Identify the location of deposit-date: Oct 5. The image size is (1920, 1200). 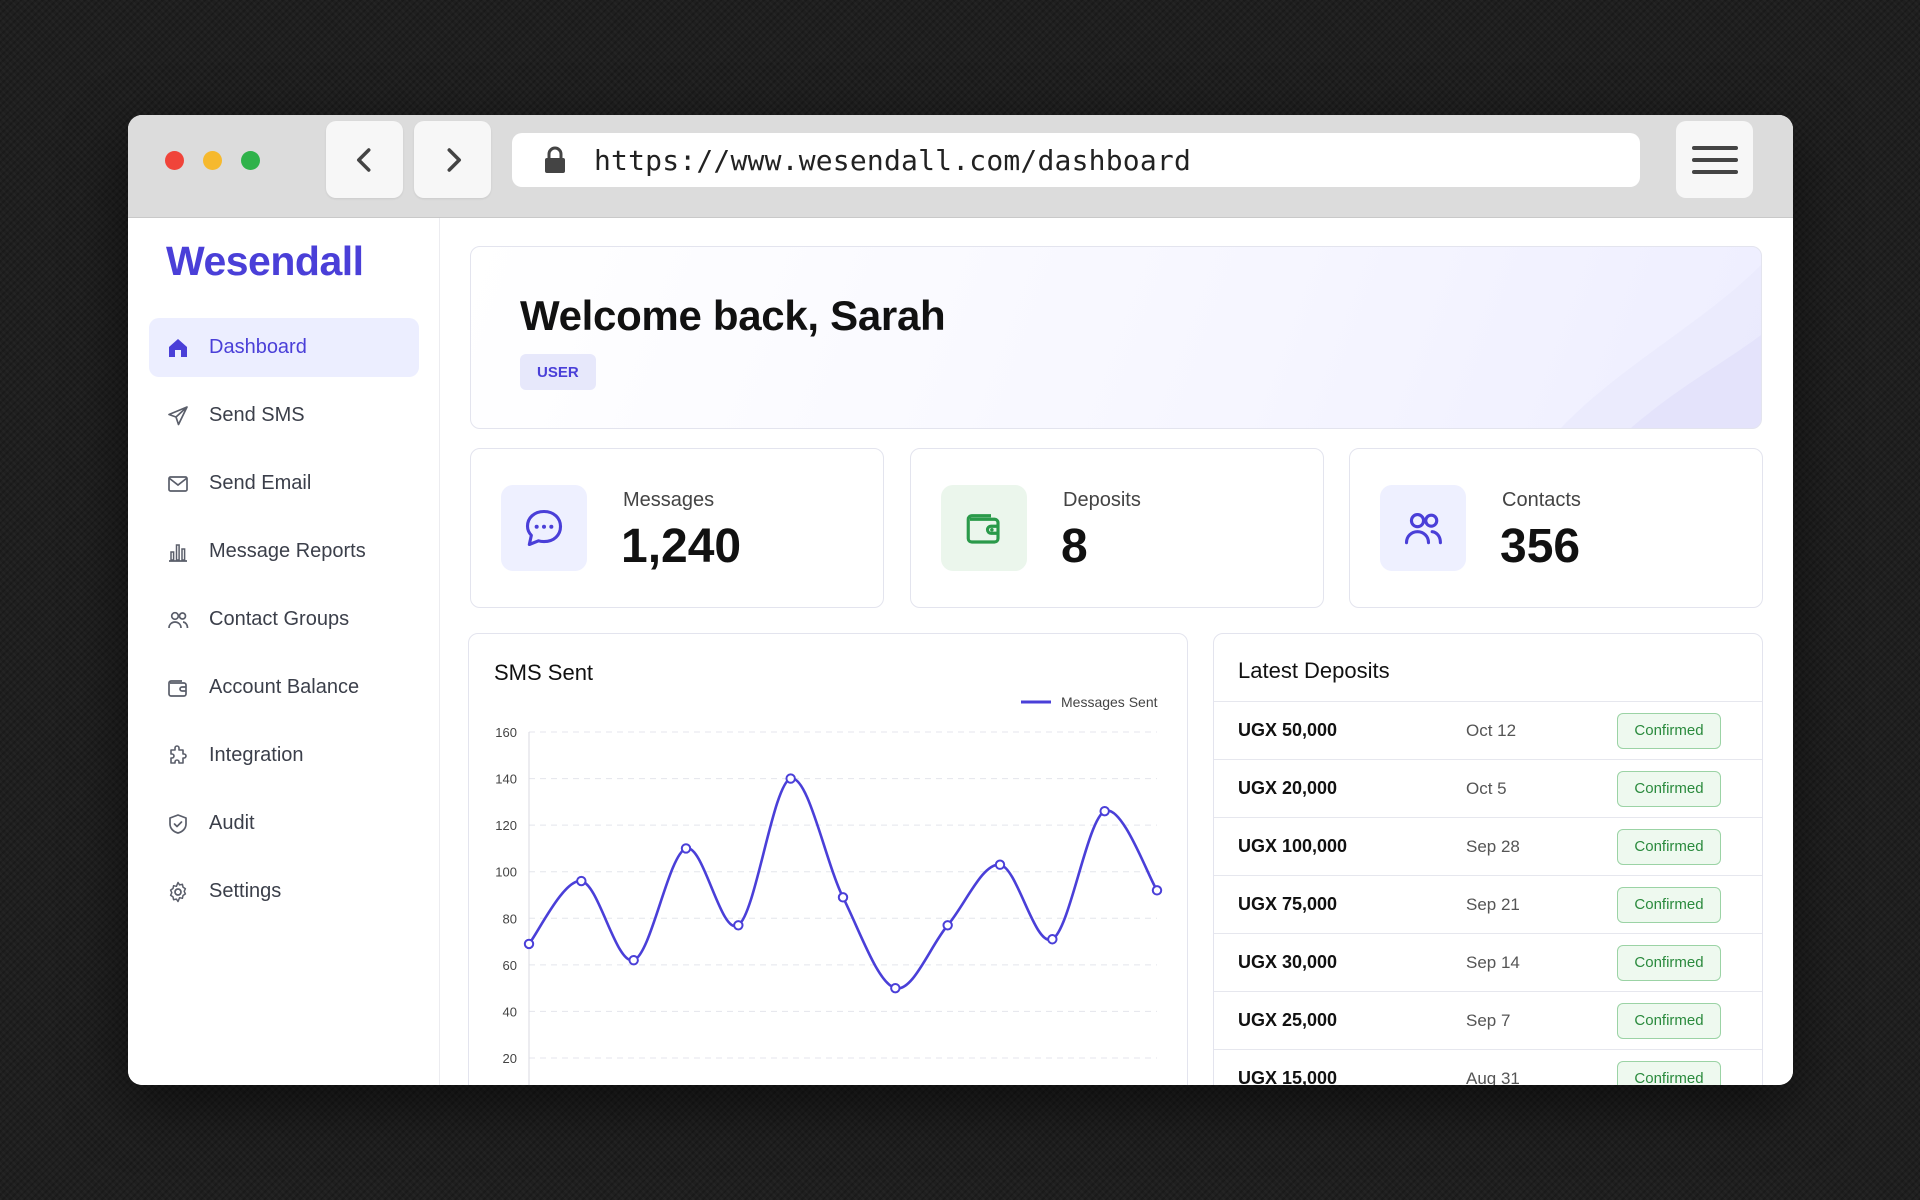
(1486, 788).